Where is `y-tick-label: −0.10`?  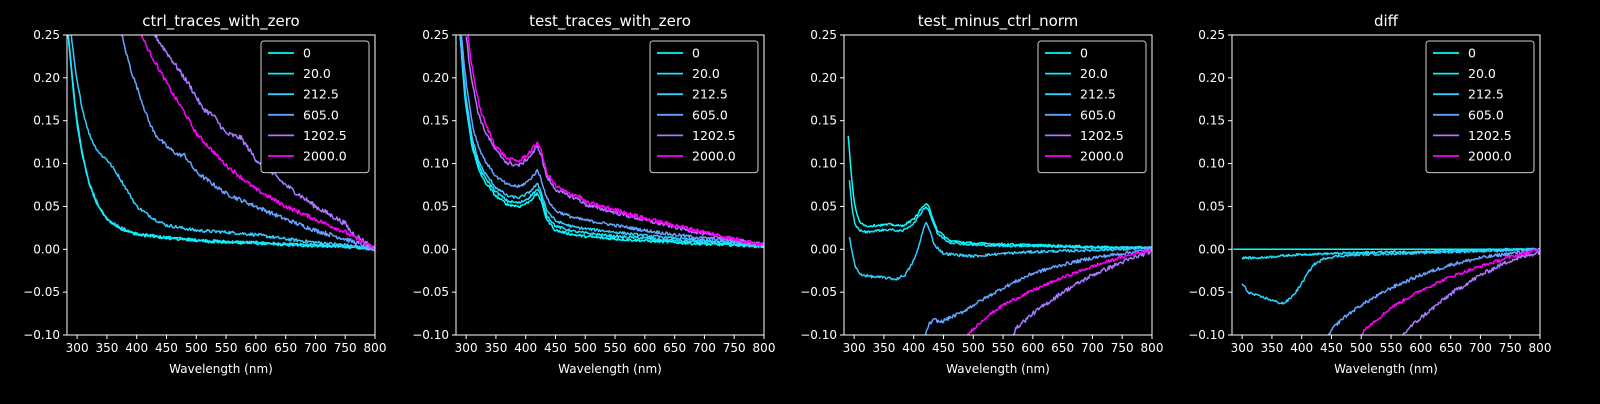
y-tick-label: −0.10 is located at coordinates (818, 335).